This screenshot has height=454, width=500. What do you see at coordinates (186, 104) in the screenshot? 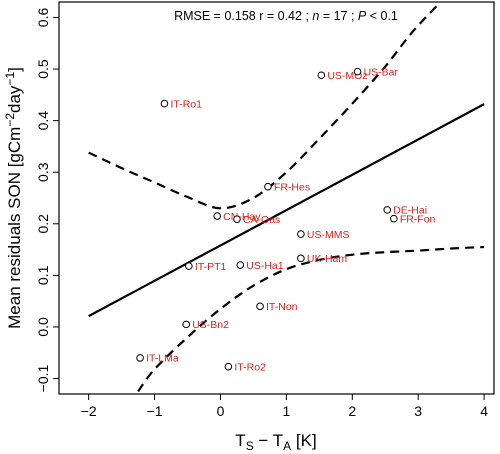
I see `point-label: IT-Ro1` at bounding box center [186, 104].